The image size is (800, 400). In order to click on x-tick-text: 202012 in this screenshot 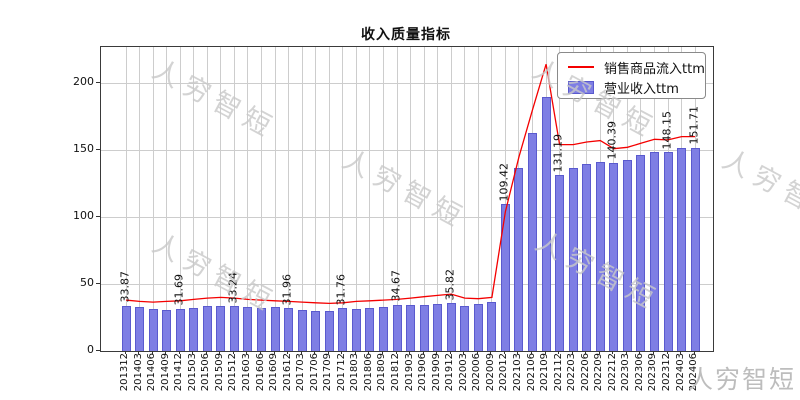, I will do `click(504, 372)`.